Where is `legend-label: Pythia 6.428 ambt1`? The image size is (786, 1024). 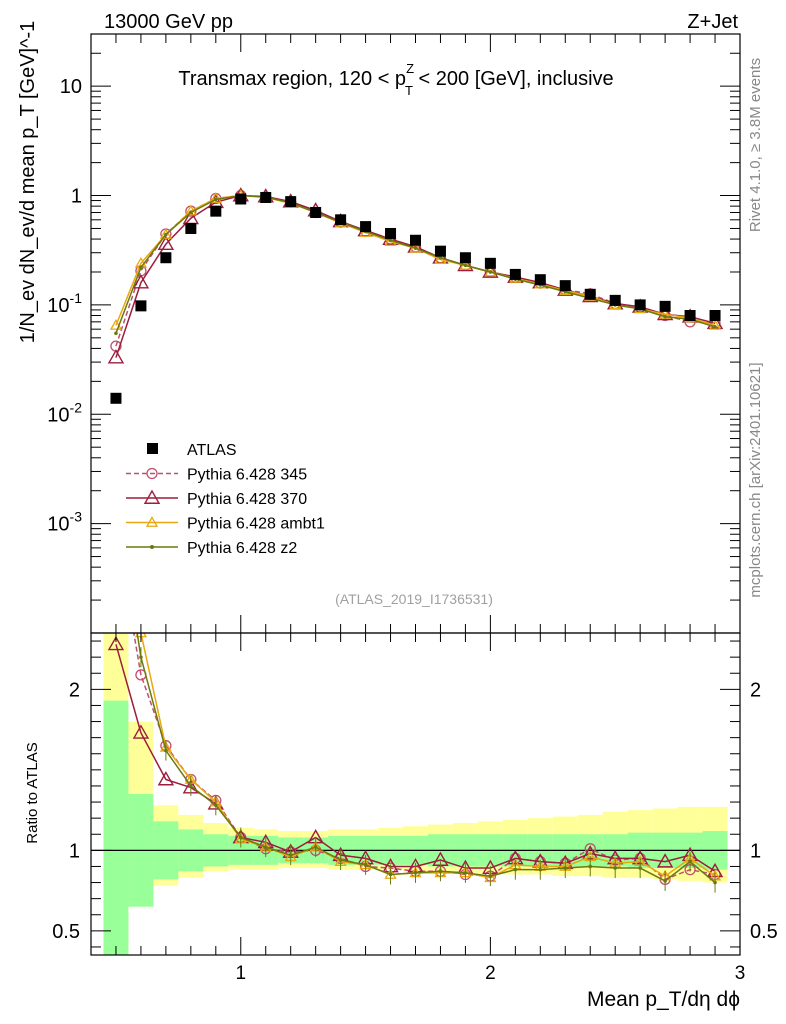 legend-label: Pythia 6.428 ambt1 is located at coordinates (256, 524).